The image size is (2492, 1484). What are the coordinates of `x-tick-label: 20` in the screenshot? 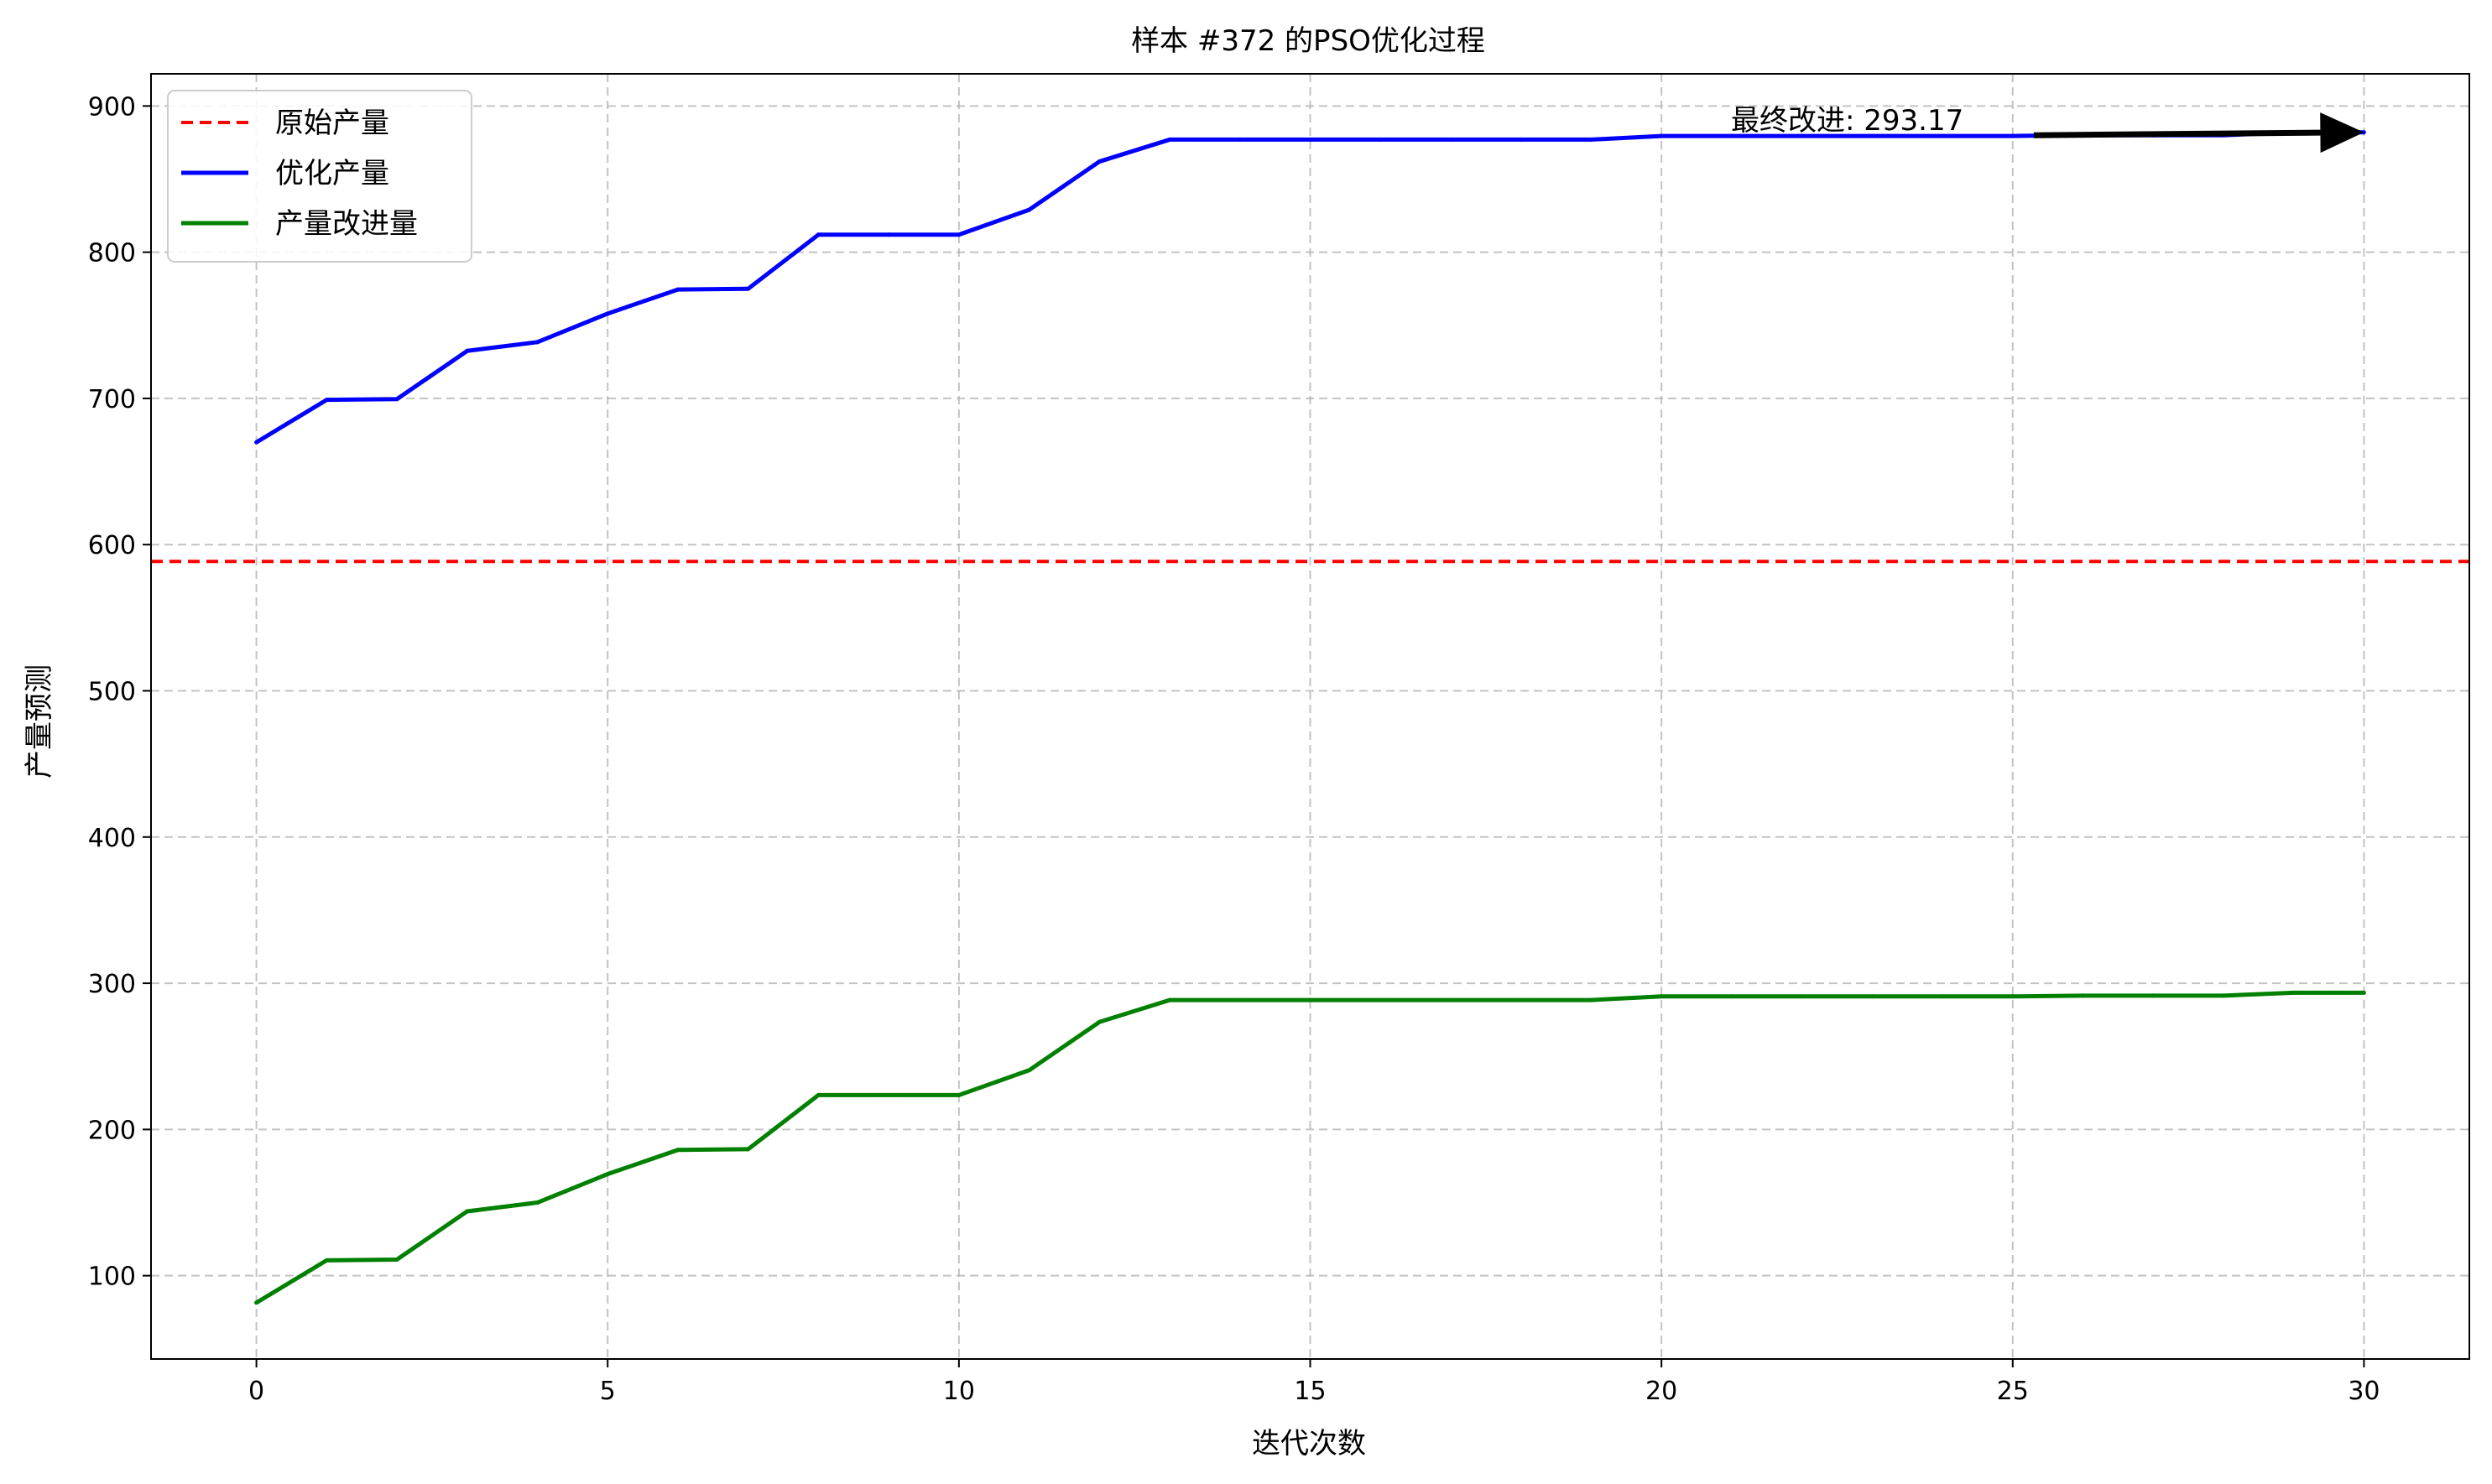 It's located at (1661, 1391).